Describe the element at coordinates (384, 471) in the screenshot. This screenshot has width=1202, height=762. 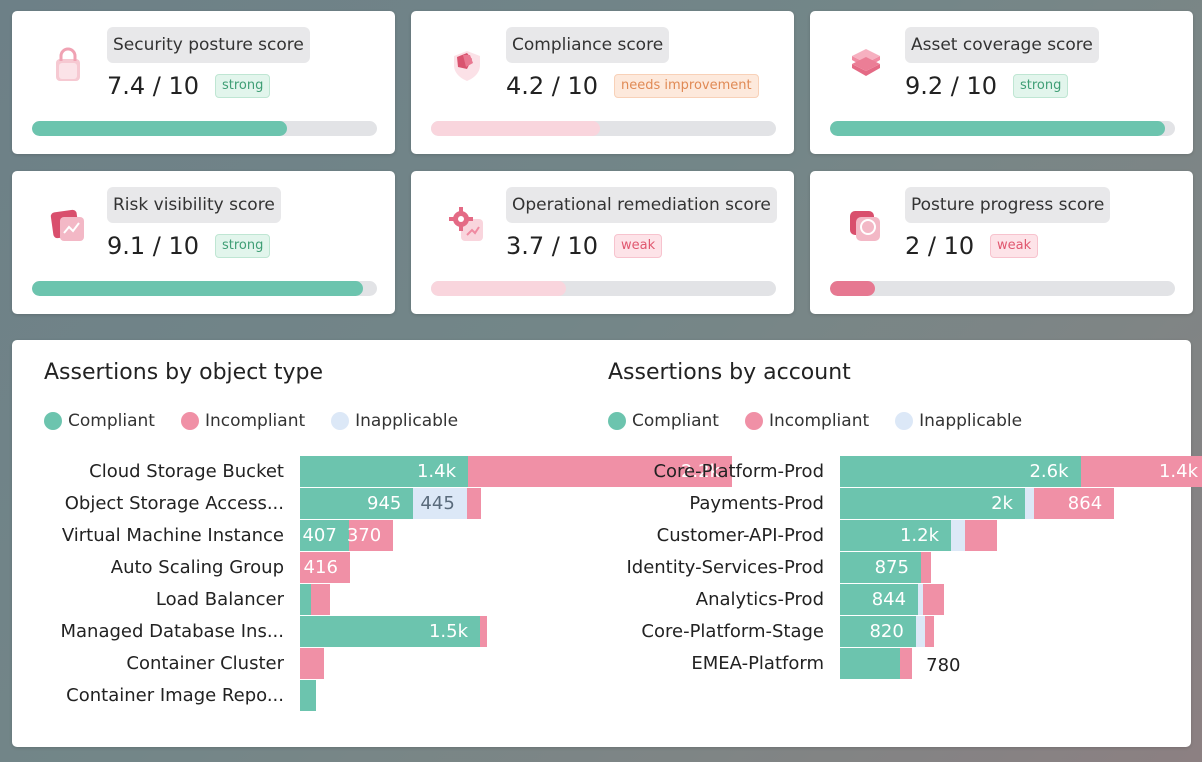
I see `compliant-segment: 1.4k` at that location.